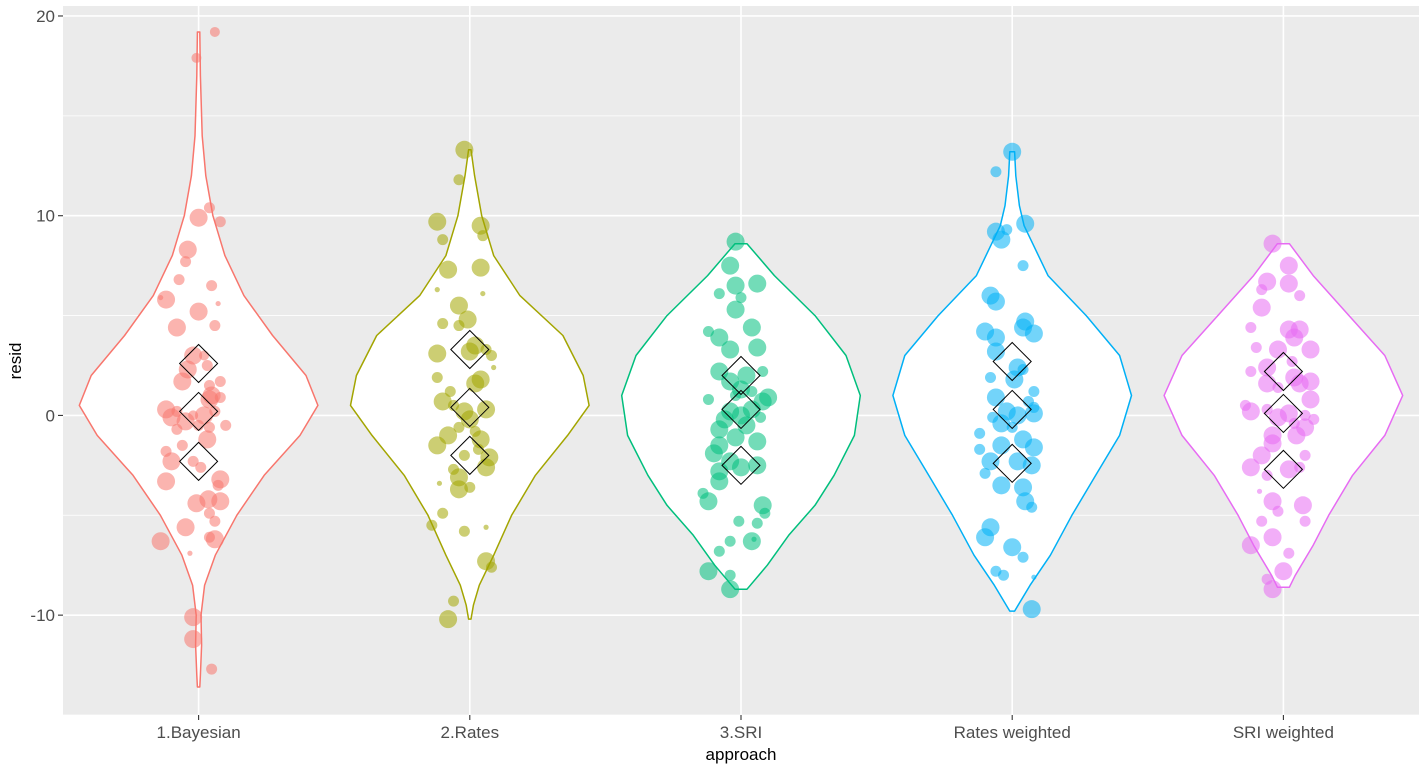 The width and height of the screenshot is (1427, 771). I want to click on x-tick-label: Rates weighted, so click(1012, 732).